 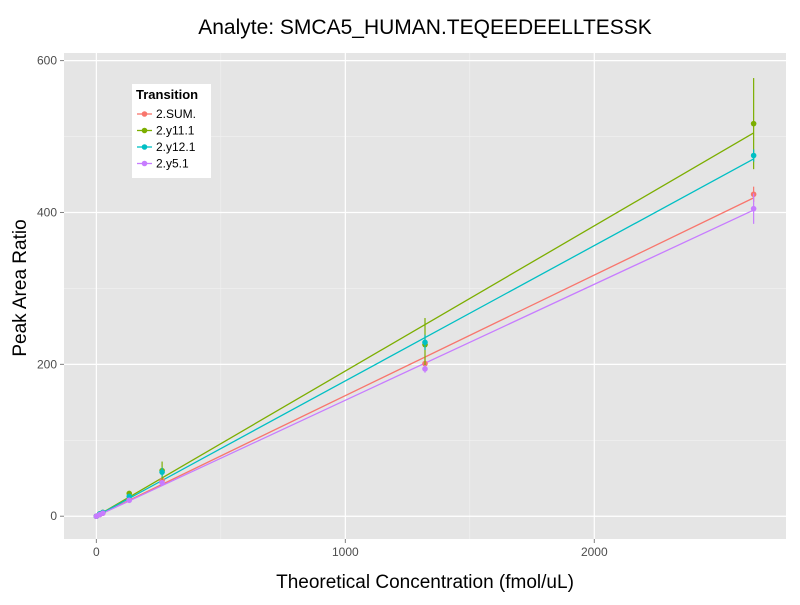 What do you see at coordinates (47, 364) in the screenshot?
I see `y-tick-label: 200` at bounding box center [47, 364].